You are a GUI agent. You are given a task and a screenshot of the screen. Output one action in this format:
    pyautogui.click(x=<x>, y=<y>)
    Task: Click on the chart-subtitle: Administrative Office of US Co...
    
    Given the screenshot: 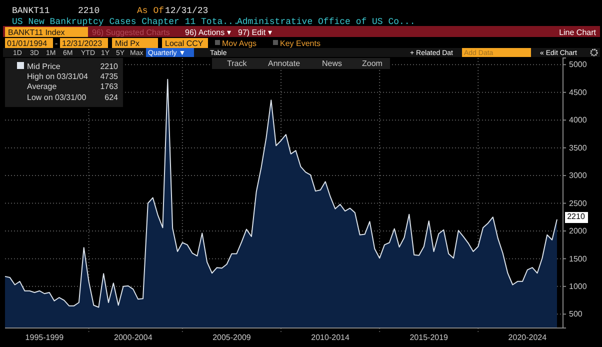 What is the action you would take?
    pyautogui.click(x=326, y=22)
    